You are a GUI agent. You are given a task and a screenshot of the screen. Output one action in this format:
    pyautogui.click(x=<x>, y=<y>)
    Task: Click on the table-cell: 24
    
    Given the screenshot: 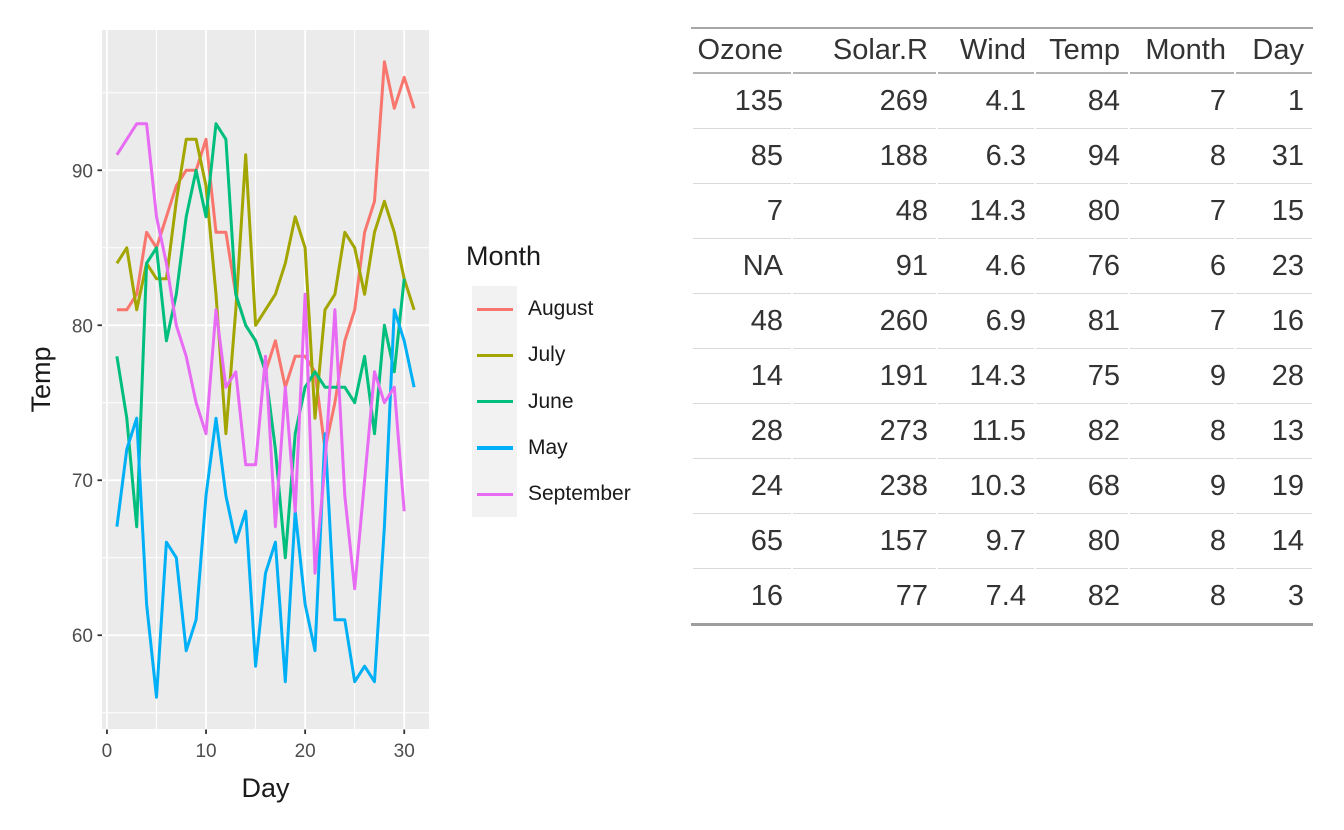 What is the action you would take?
    pyautogui.click(x=742, y=486)
    